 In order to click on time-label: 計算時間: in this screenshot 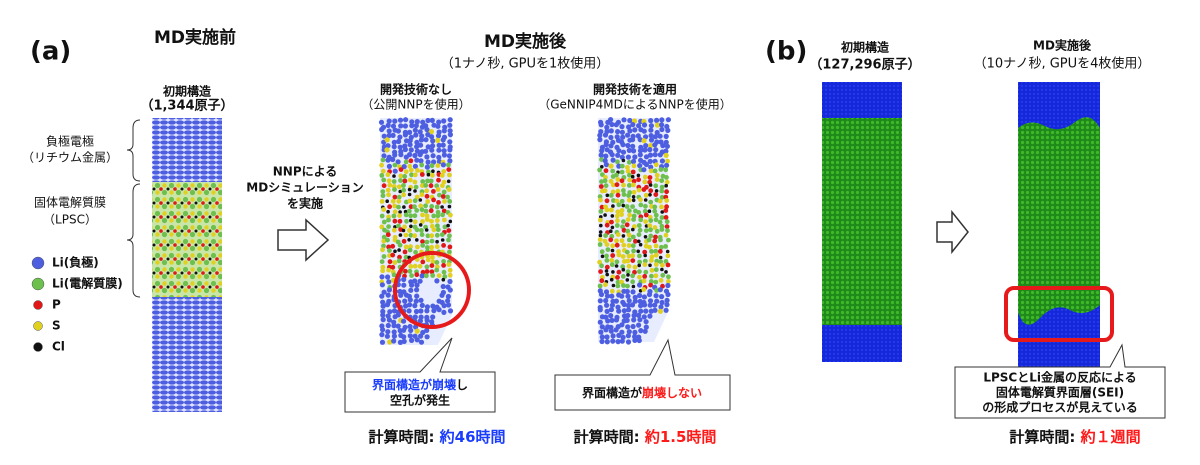, I will do `click(403, 437)`.